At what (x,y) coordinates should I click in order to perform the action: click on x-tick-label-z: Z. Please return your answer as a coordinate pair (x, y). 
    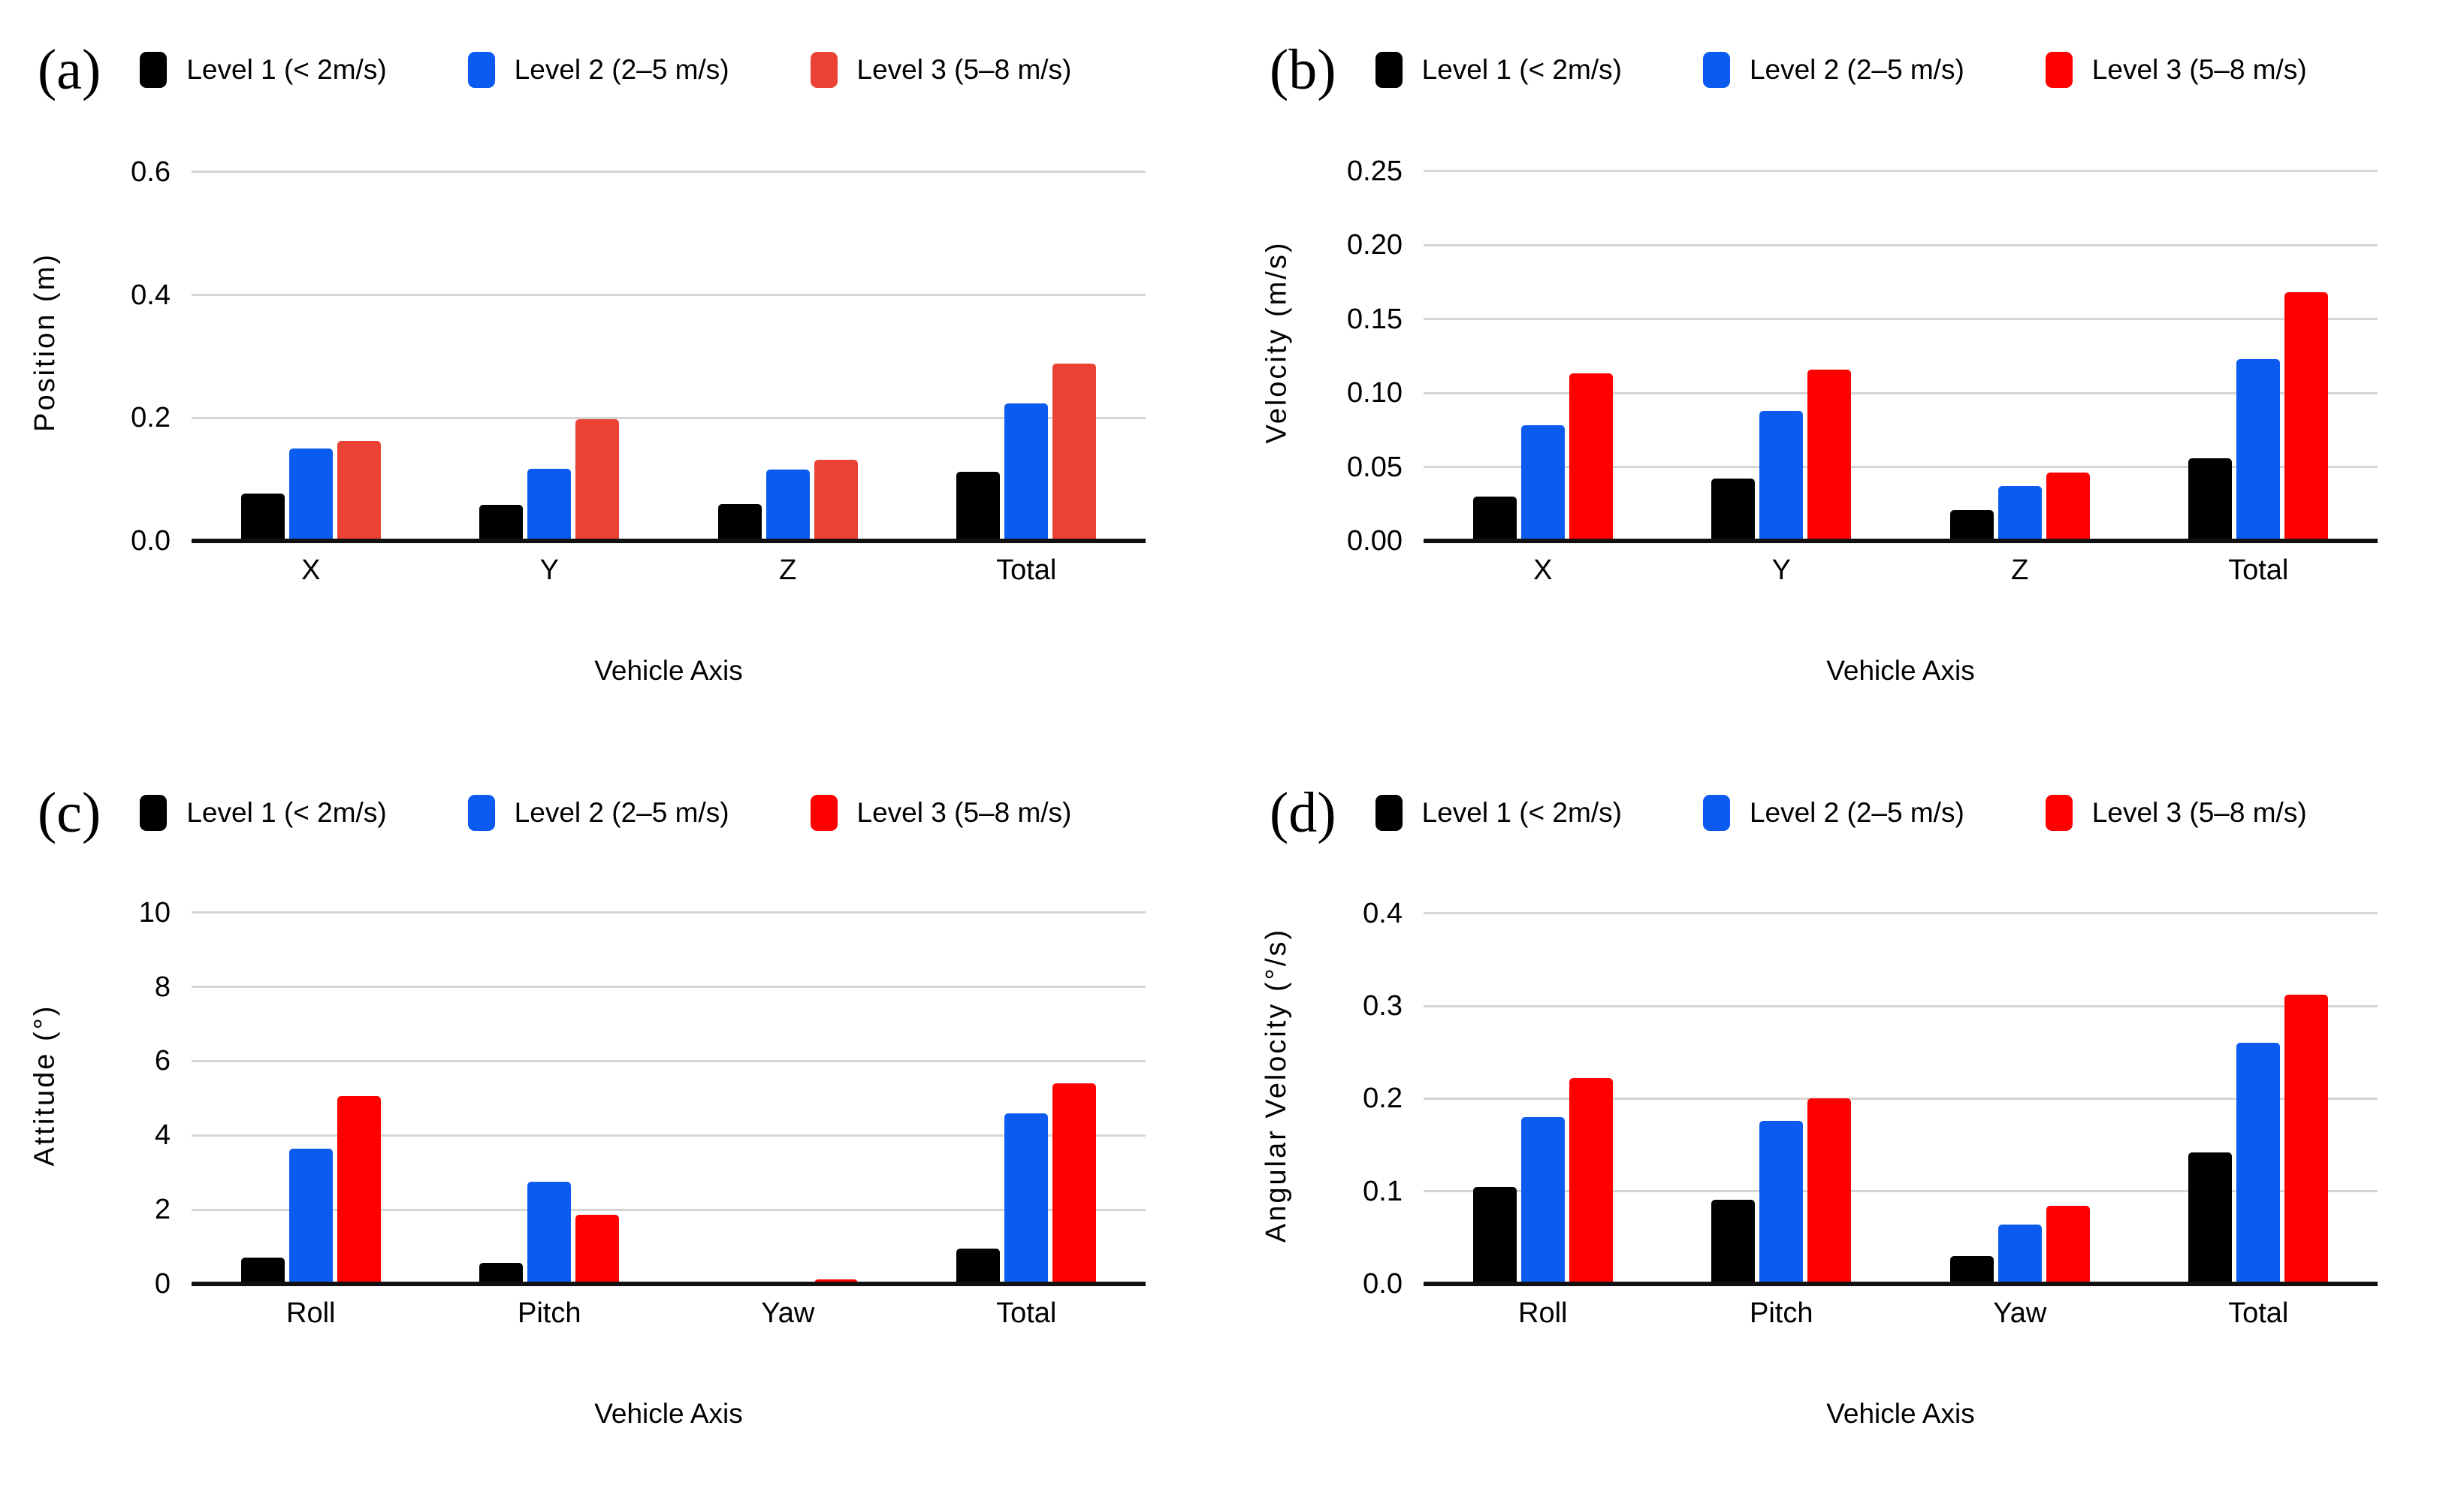
    Looking at the image, I should click on (2020, 570).